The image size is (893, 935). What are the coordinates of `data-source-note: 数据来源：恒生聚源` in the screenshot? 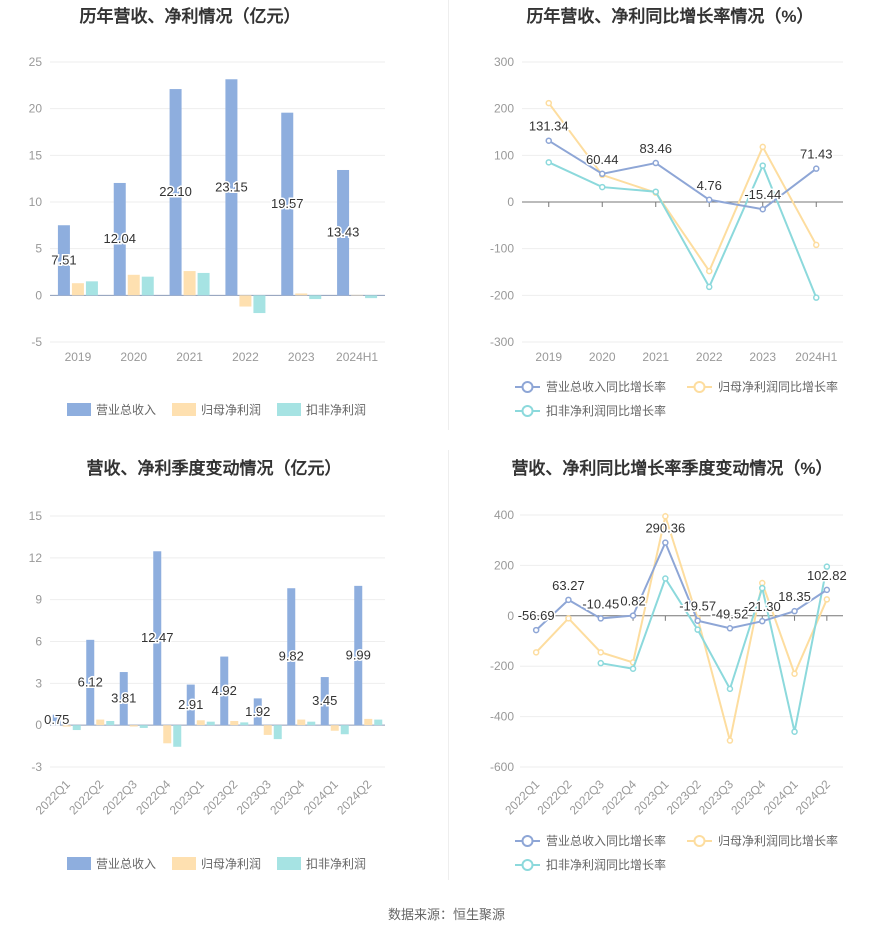 It's located at (446, 914).